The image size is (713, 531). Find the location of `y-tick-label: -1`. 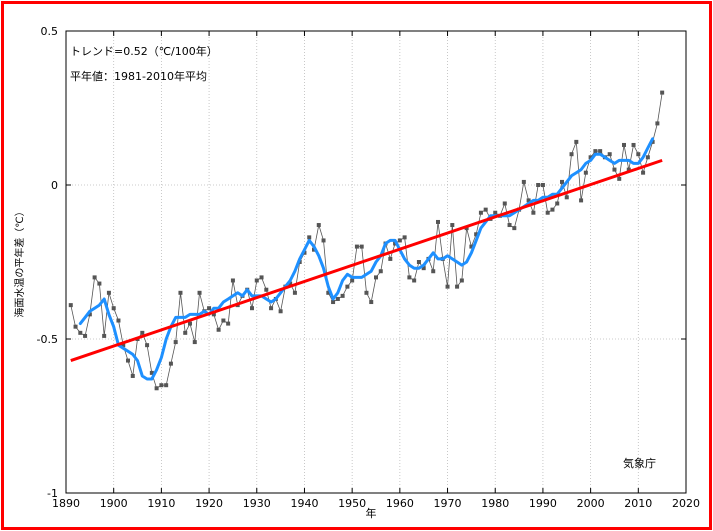

y-tick-label: -1 is located at coordinates (52, 493).